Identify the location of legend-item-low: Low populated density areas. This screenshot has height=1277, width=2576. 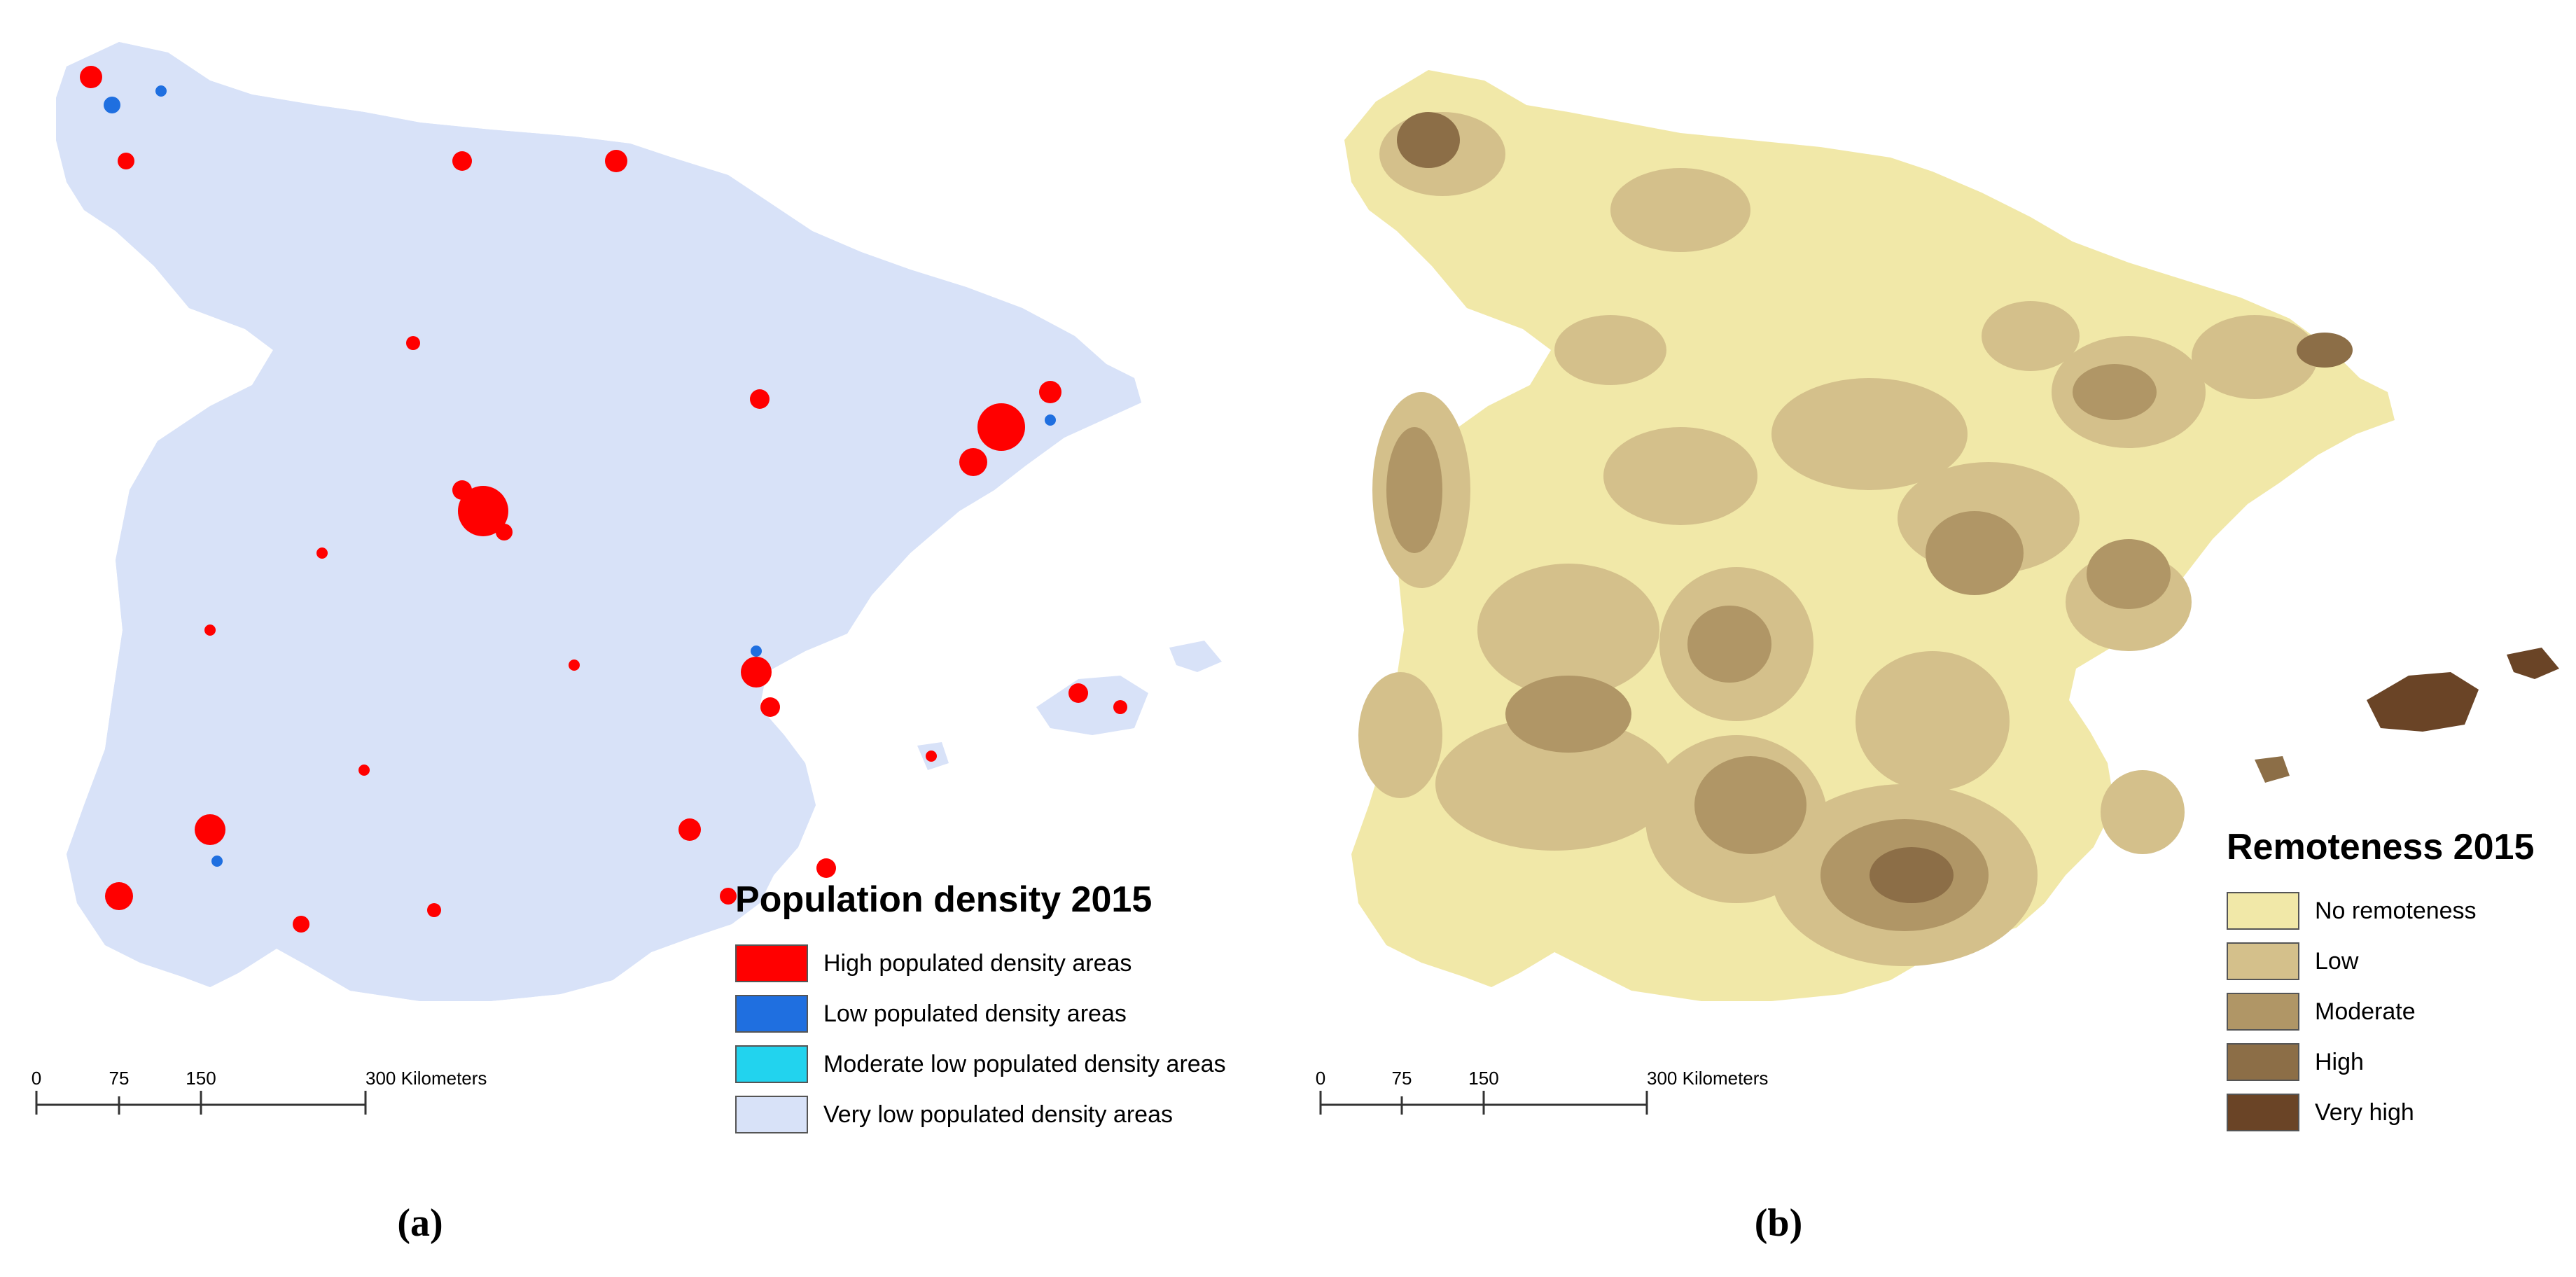
(980, 1013).